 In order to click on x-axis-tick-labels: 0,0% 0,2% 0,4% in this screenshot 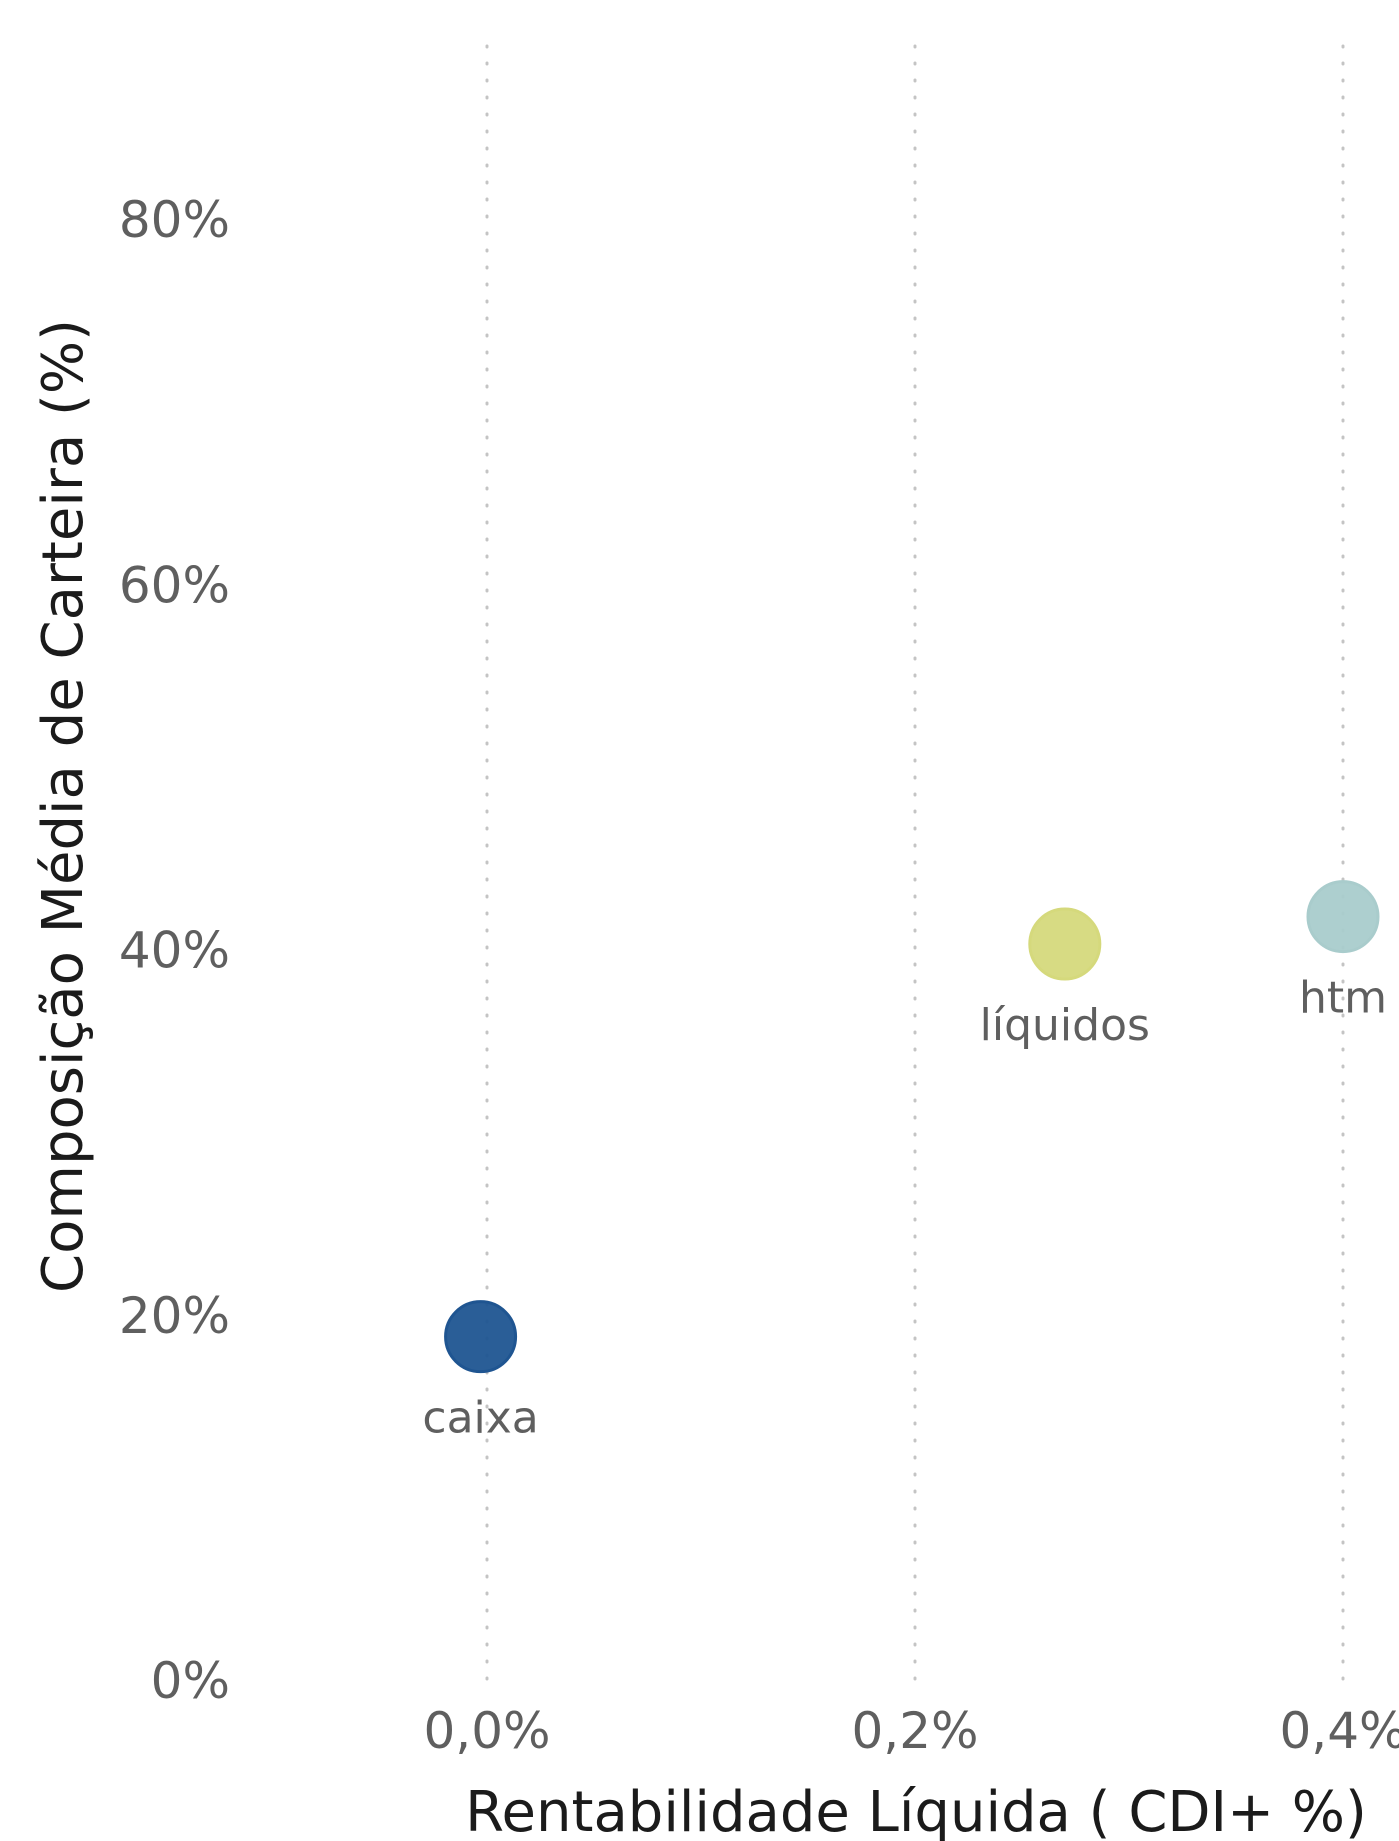, I will do `click(911, 1731)`.